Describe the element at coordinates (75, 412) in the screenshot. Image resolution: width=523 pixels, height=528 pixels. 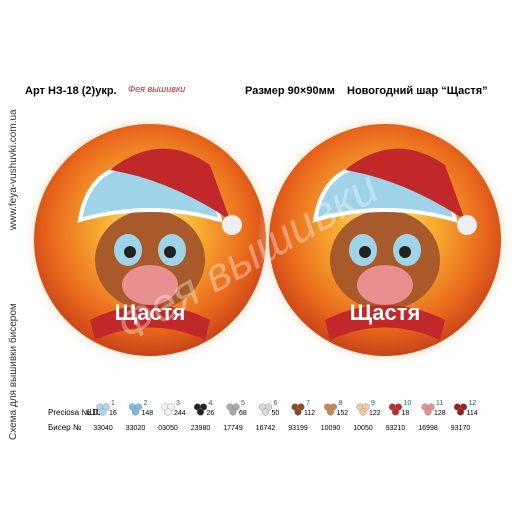
I see `legend-label: Preciosa № 10` at that location.